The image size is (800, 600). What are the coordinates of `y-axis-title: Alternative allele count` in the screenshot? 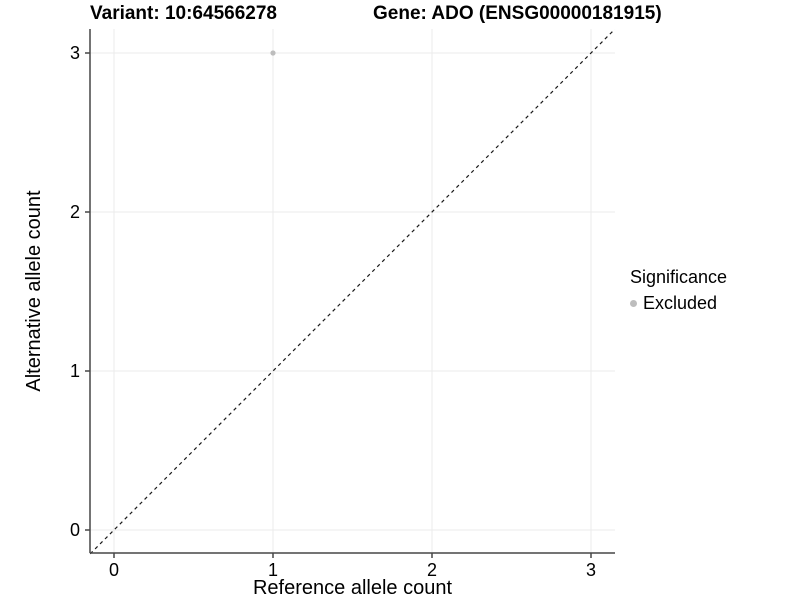 It's located at (34, 291).